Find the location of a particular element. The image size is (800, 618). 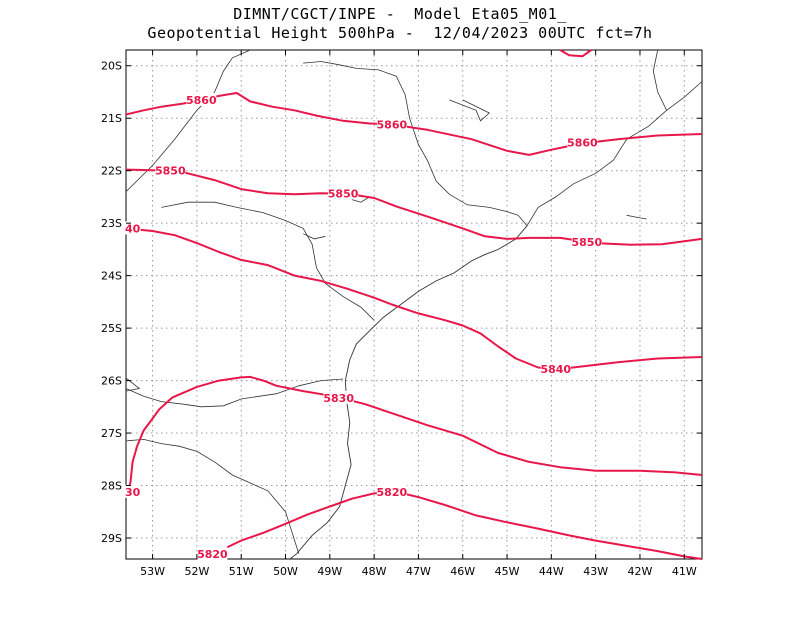

pr-north-border is located at coordinates (268, 261).